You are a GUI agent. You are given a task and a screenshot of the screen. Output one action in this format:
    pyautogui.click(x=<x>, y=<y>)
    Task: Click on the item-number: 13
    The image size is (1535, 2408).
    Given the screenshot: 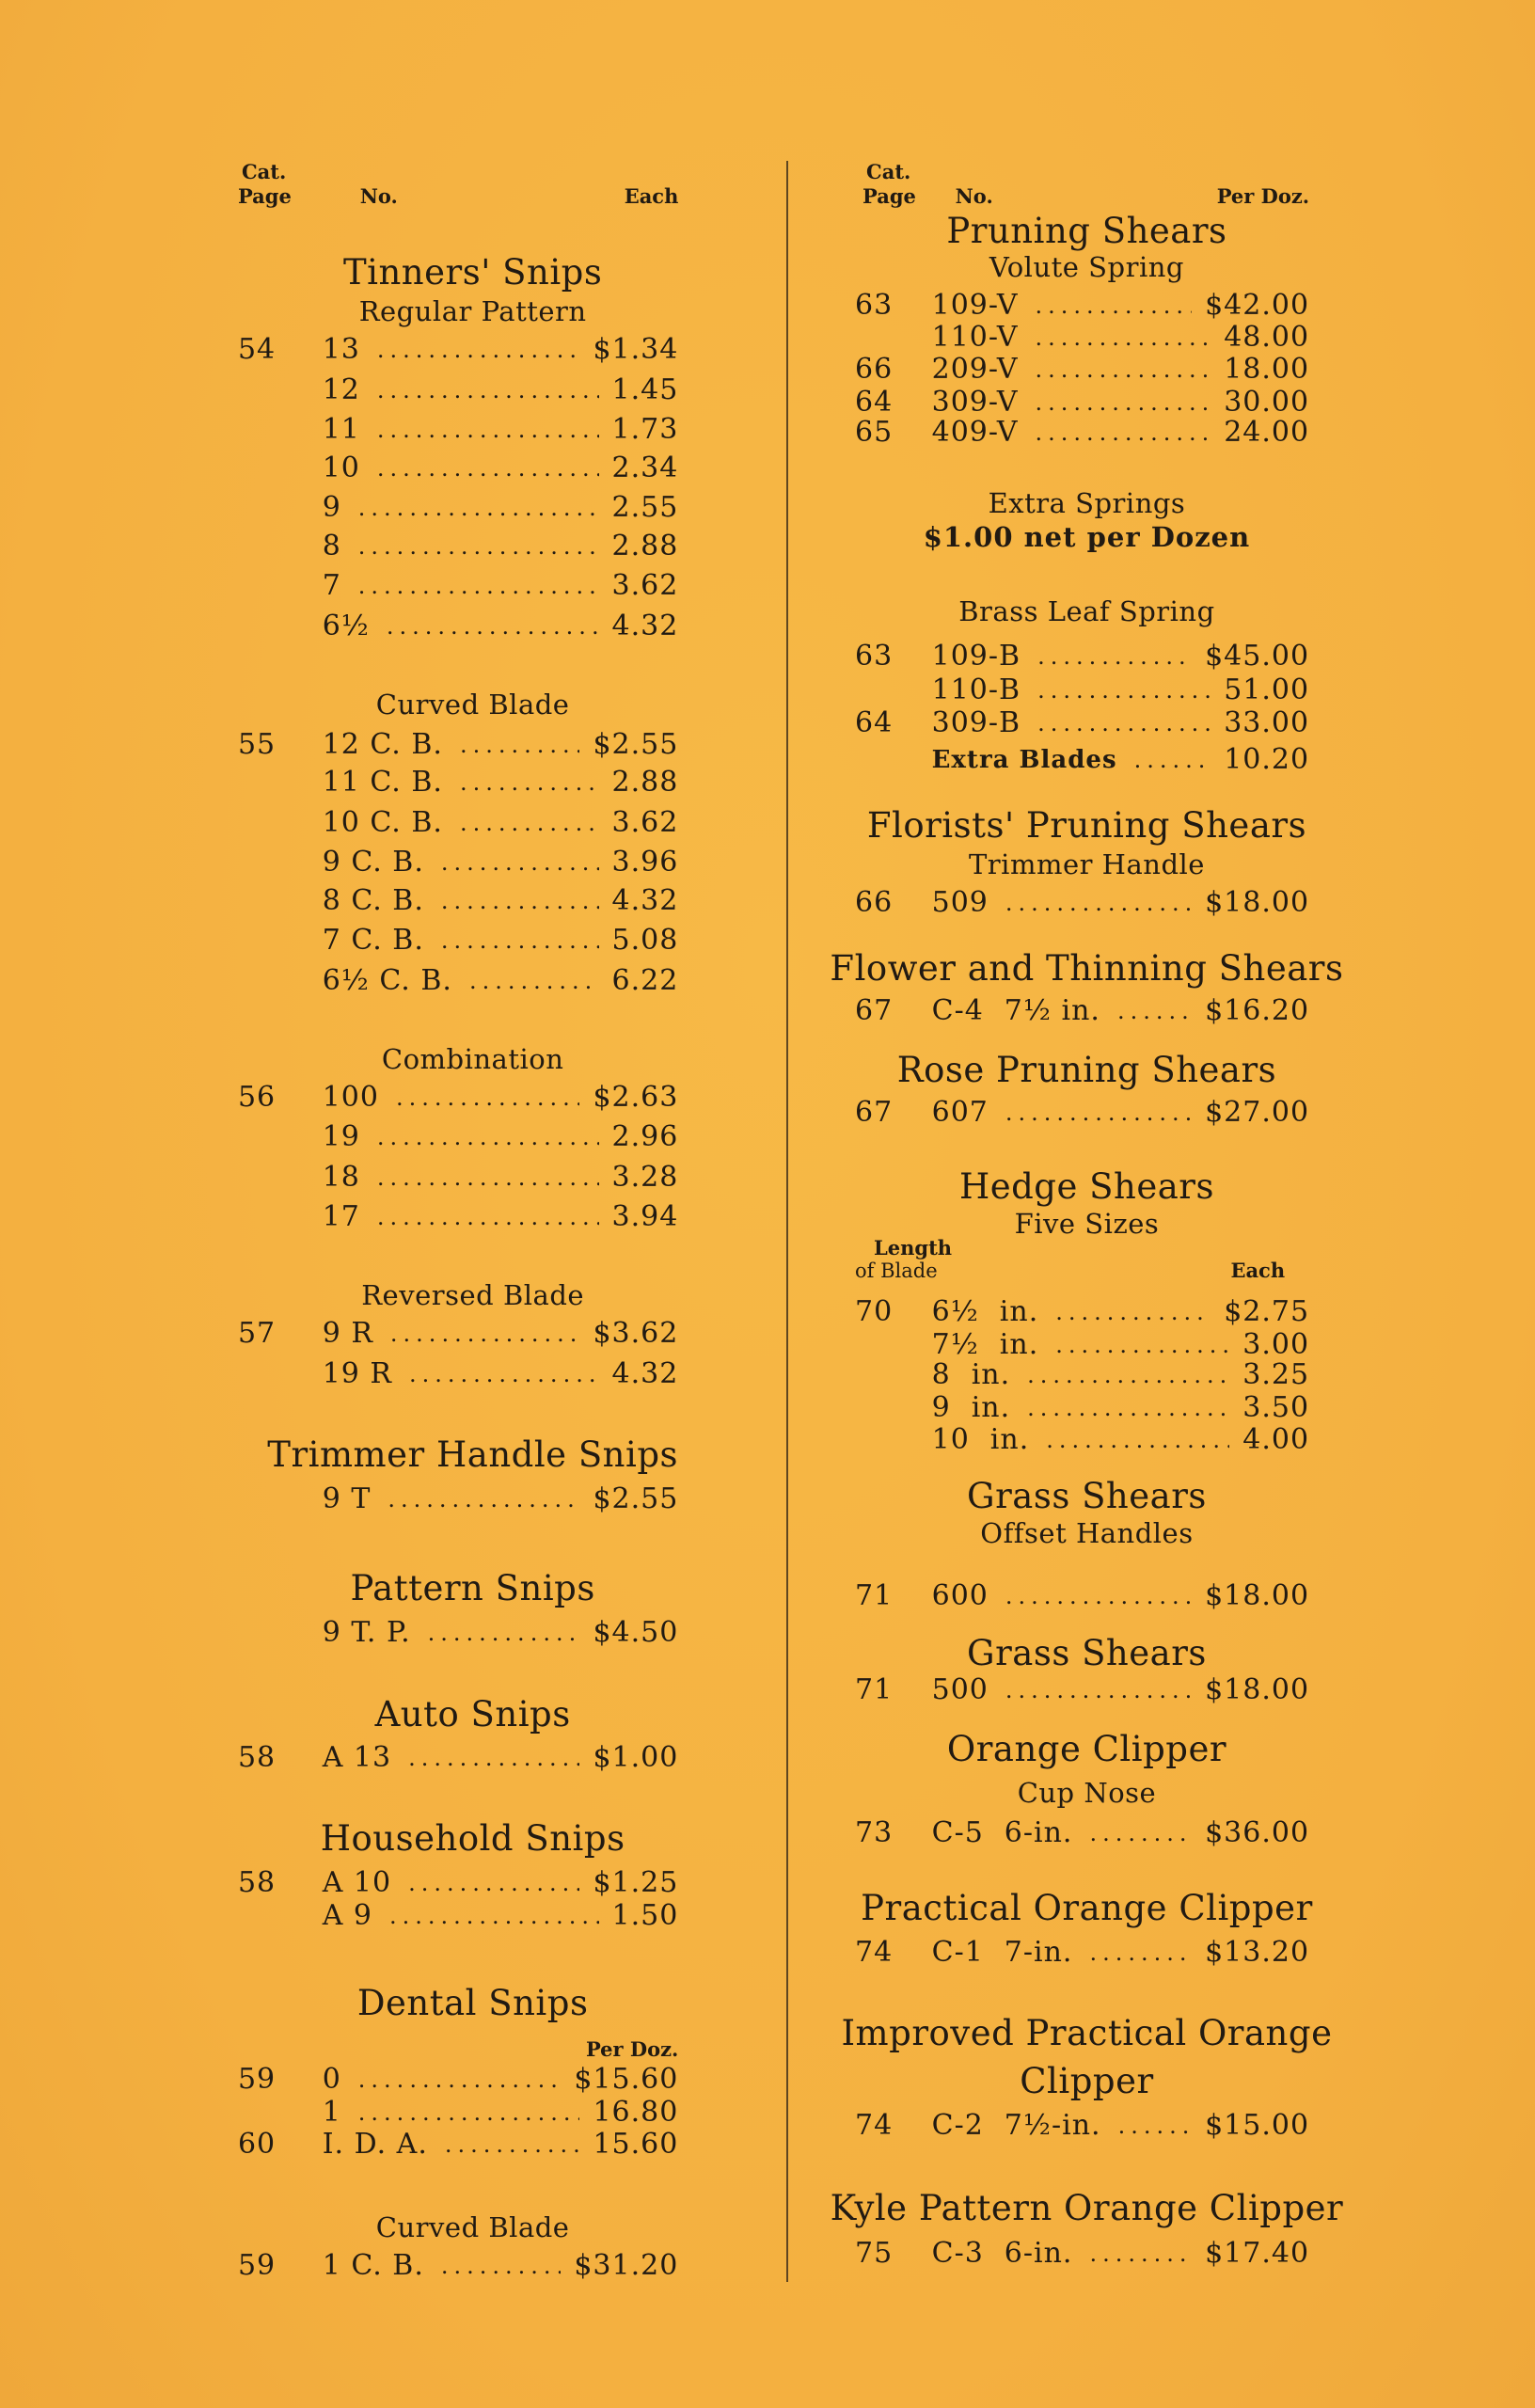 What is the action you would take?
    pyautogui.click(x=341, y=350)
    